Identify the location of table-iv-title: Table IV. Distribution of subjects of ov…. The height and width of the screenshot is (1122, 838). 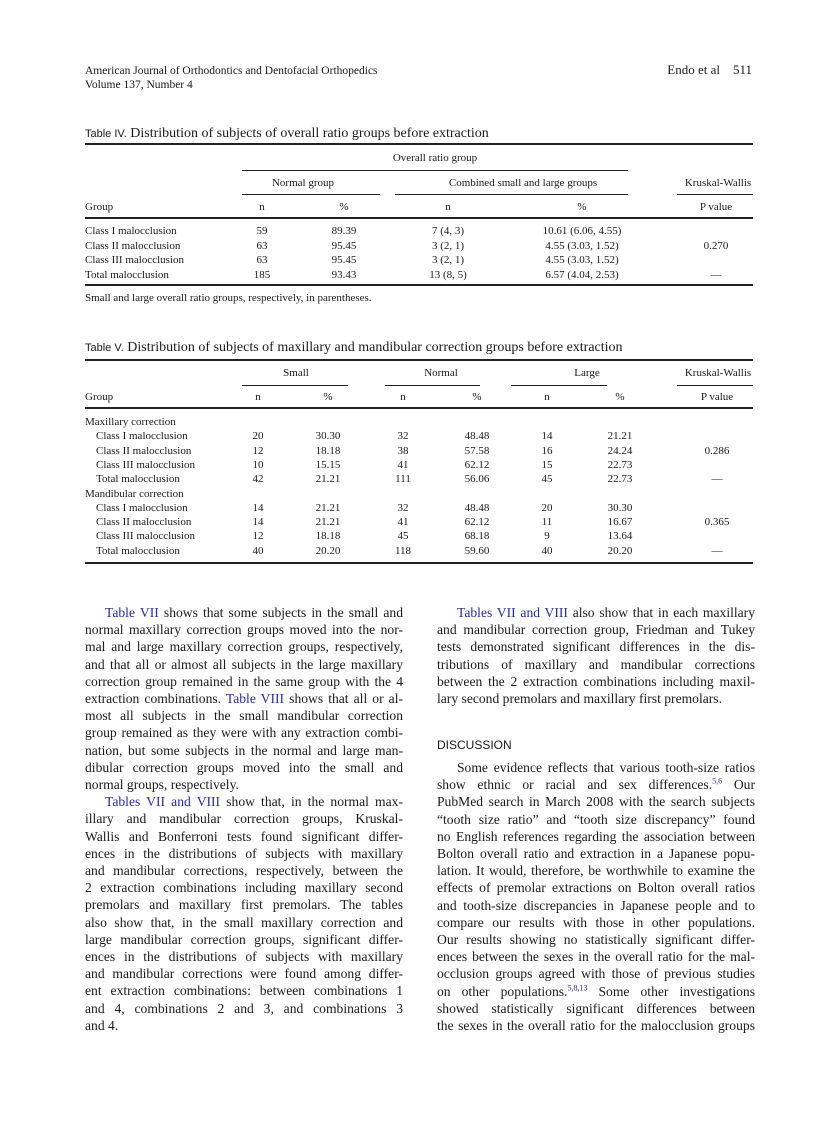
(287, 134).